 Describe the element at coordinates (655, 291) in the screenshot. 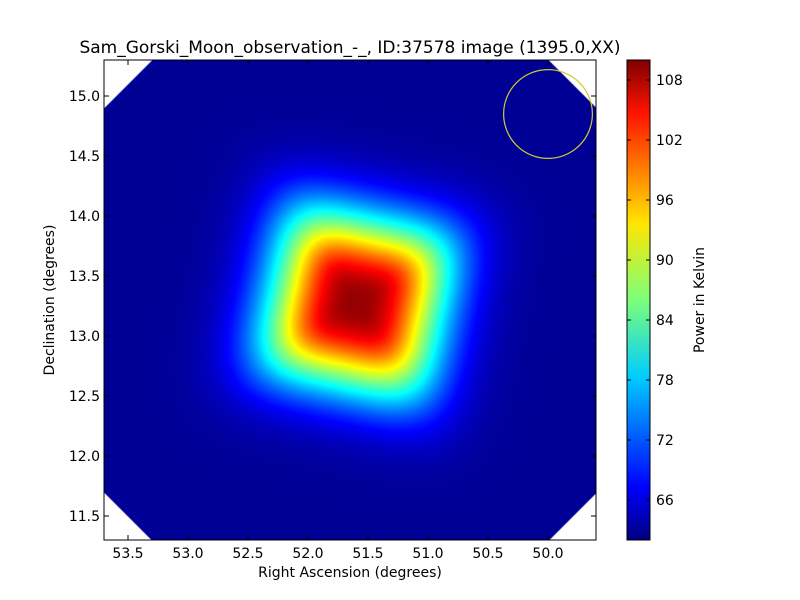

I see `colorbar-ticks: 66 72 78 84 90 96 102 108` at that location.